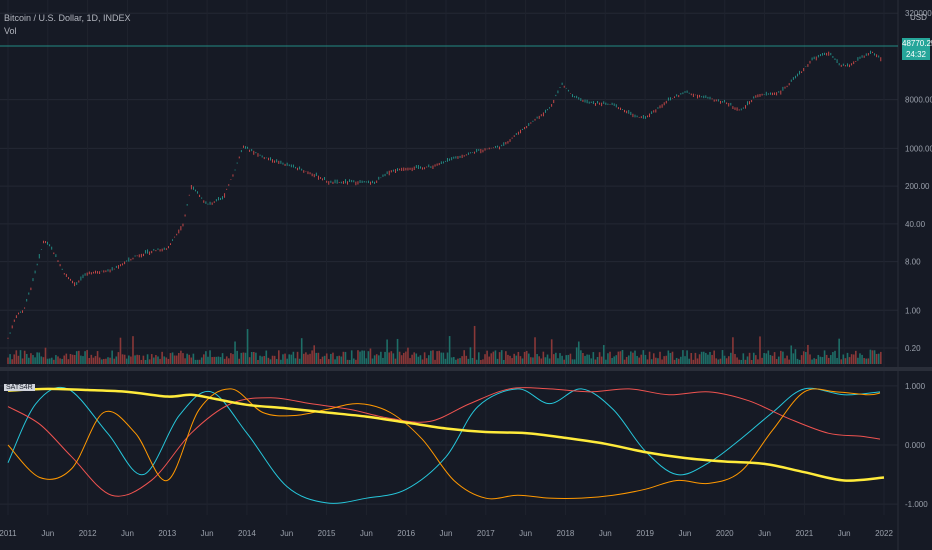  Describe the element at coordinates (645, 533) in the screenshot. I see `time-tick-label: 2019` at that location.